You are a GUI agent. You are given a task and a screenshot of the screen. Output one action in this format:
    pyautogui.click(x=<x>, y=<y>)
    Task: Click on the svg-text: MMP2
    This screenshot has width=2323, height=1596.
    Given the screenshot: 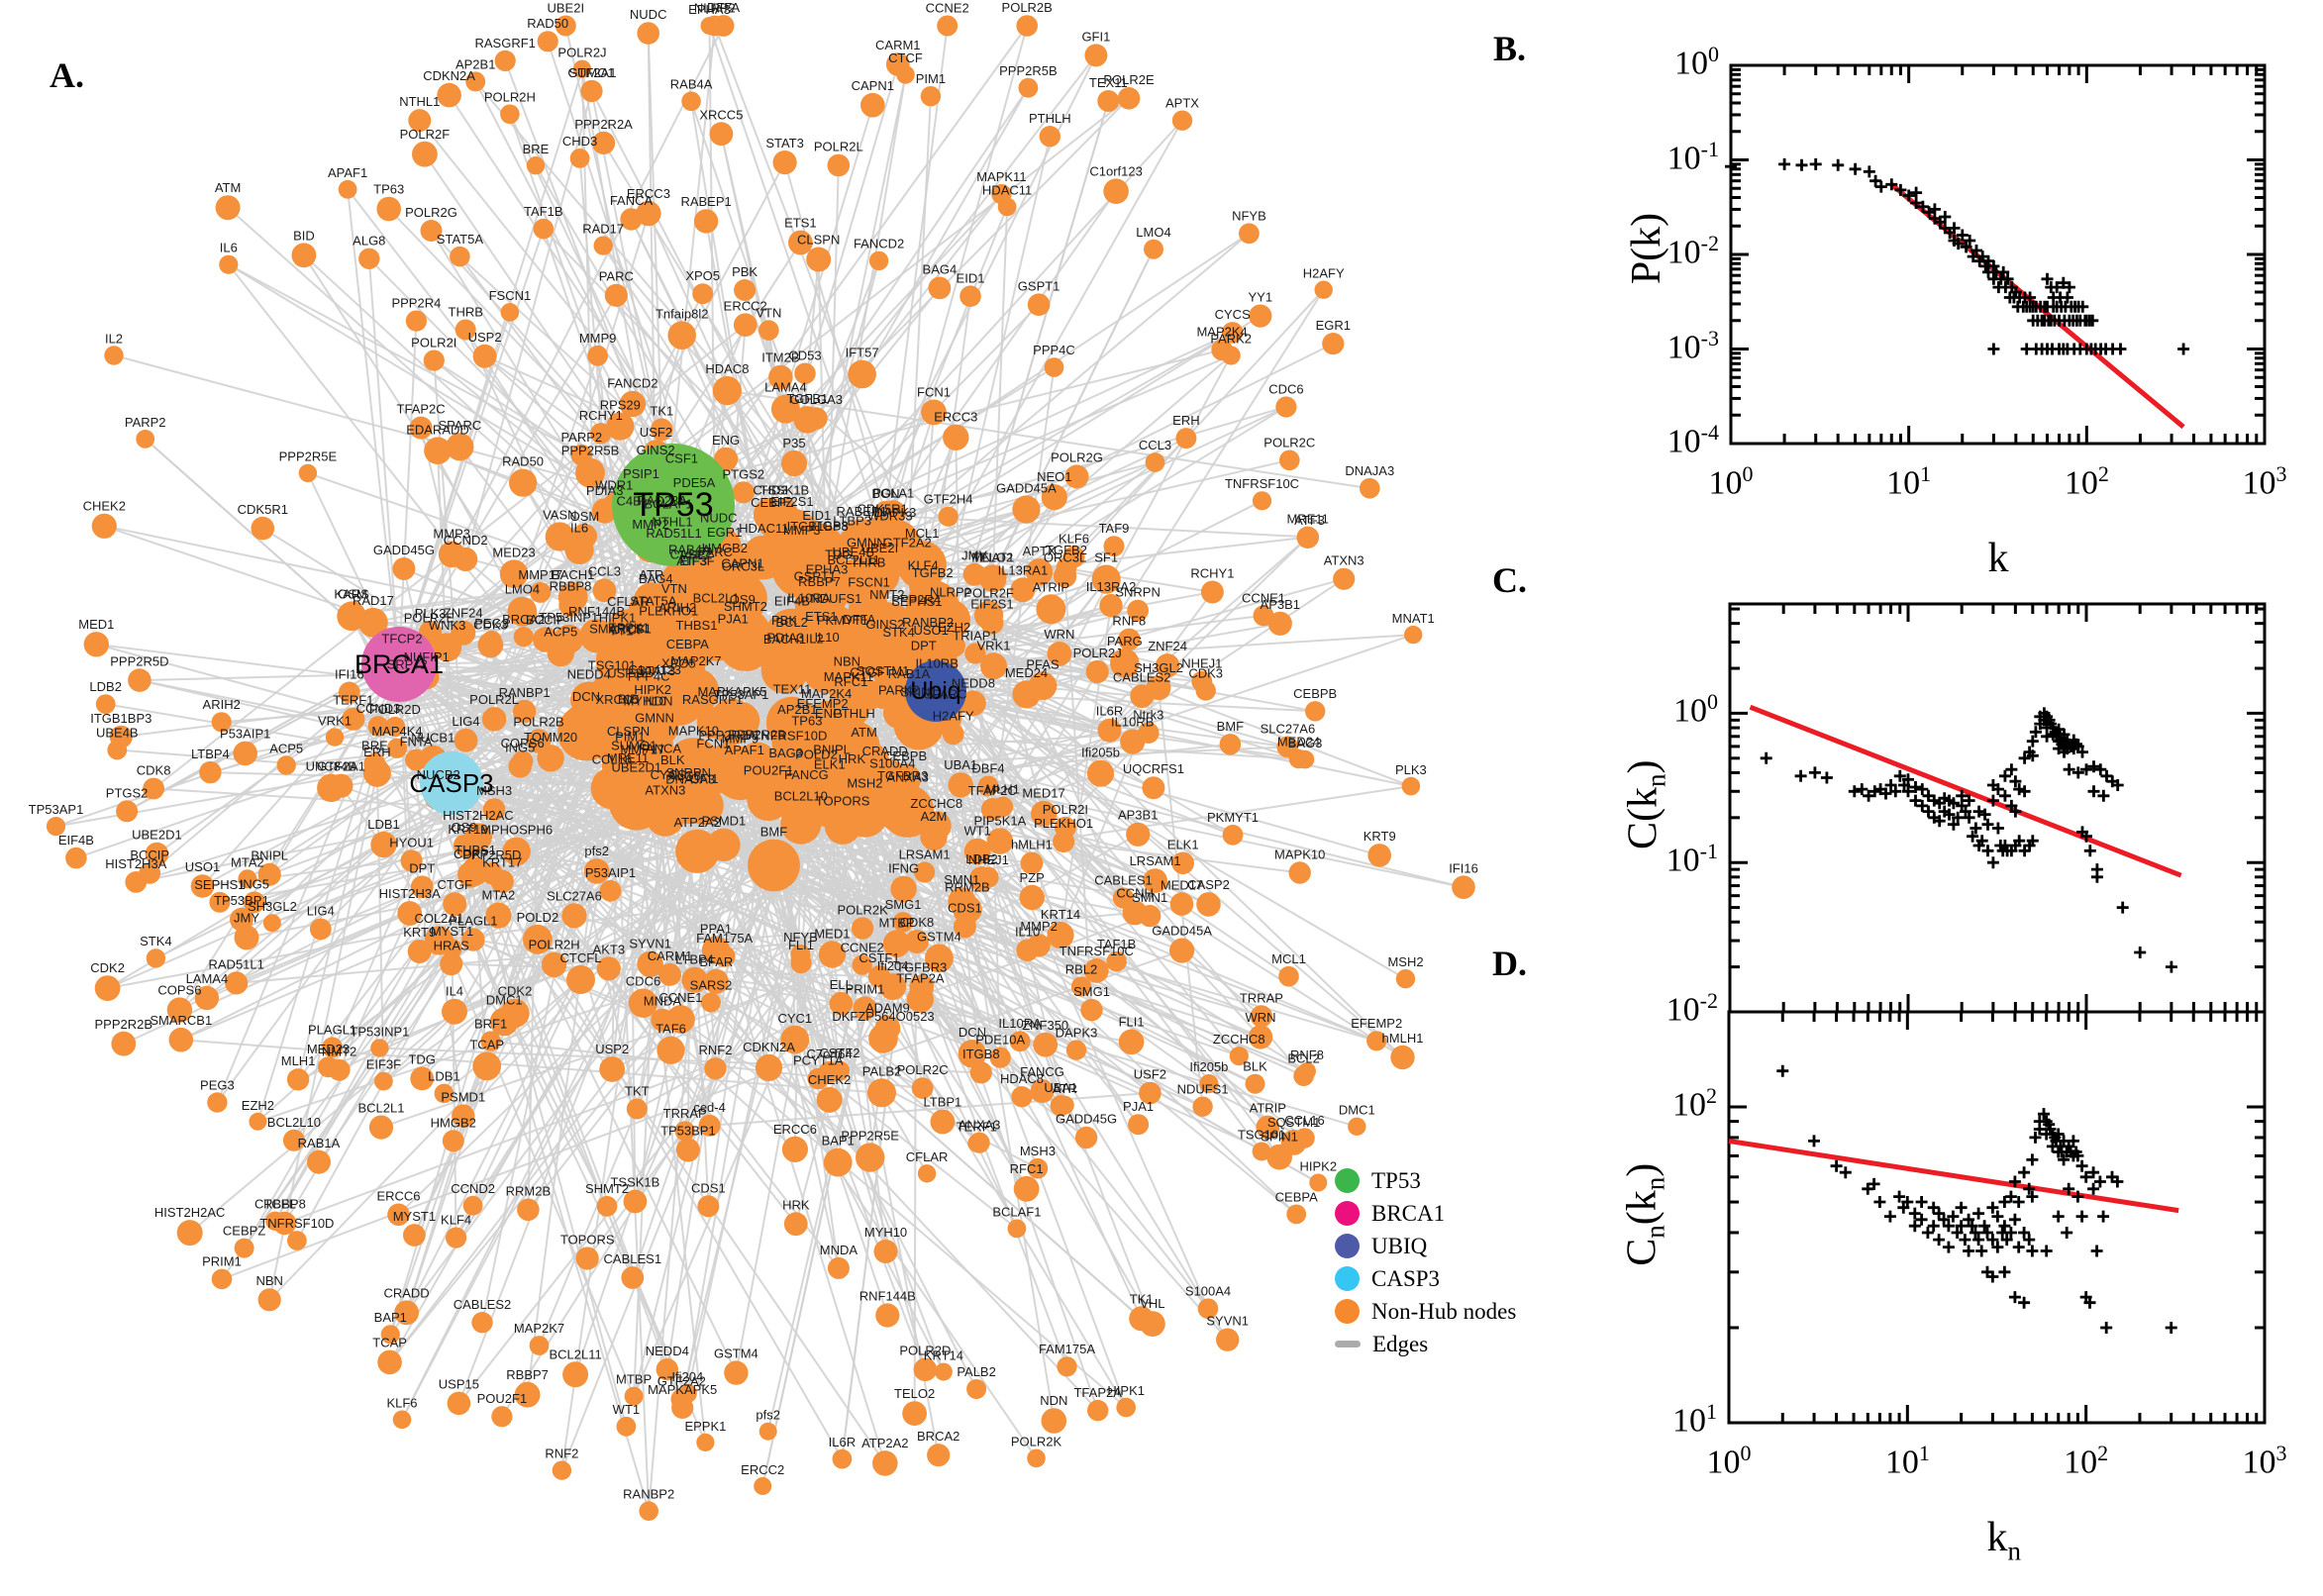 What is the action you would take?
    pyautogui.click(x=650, y=524)
    